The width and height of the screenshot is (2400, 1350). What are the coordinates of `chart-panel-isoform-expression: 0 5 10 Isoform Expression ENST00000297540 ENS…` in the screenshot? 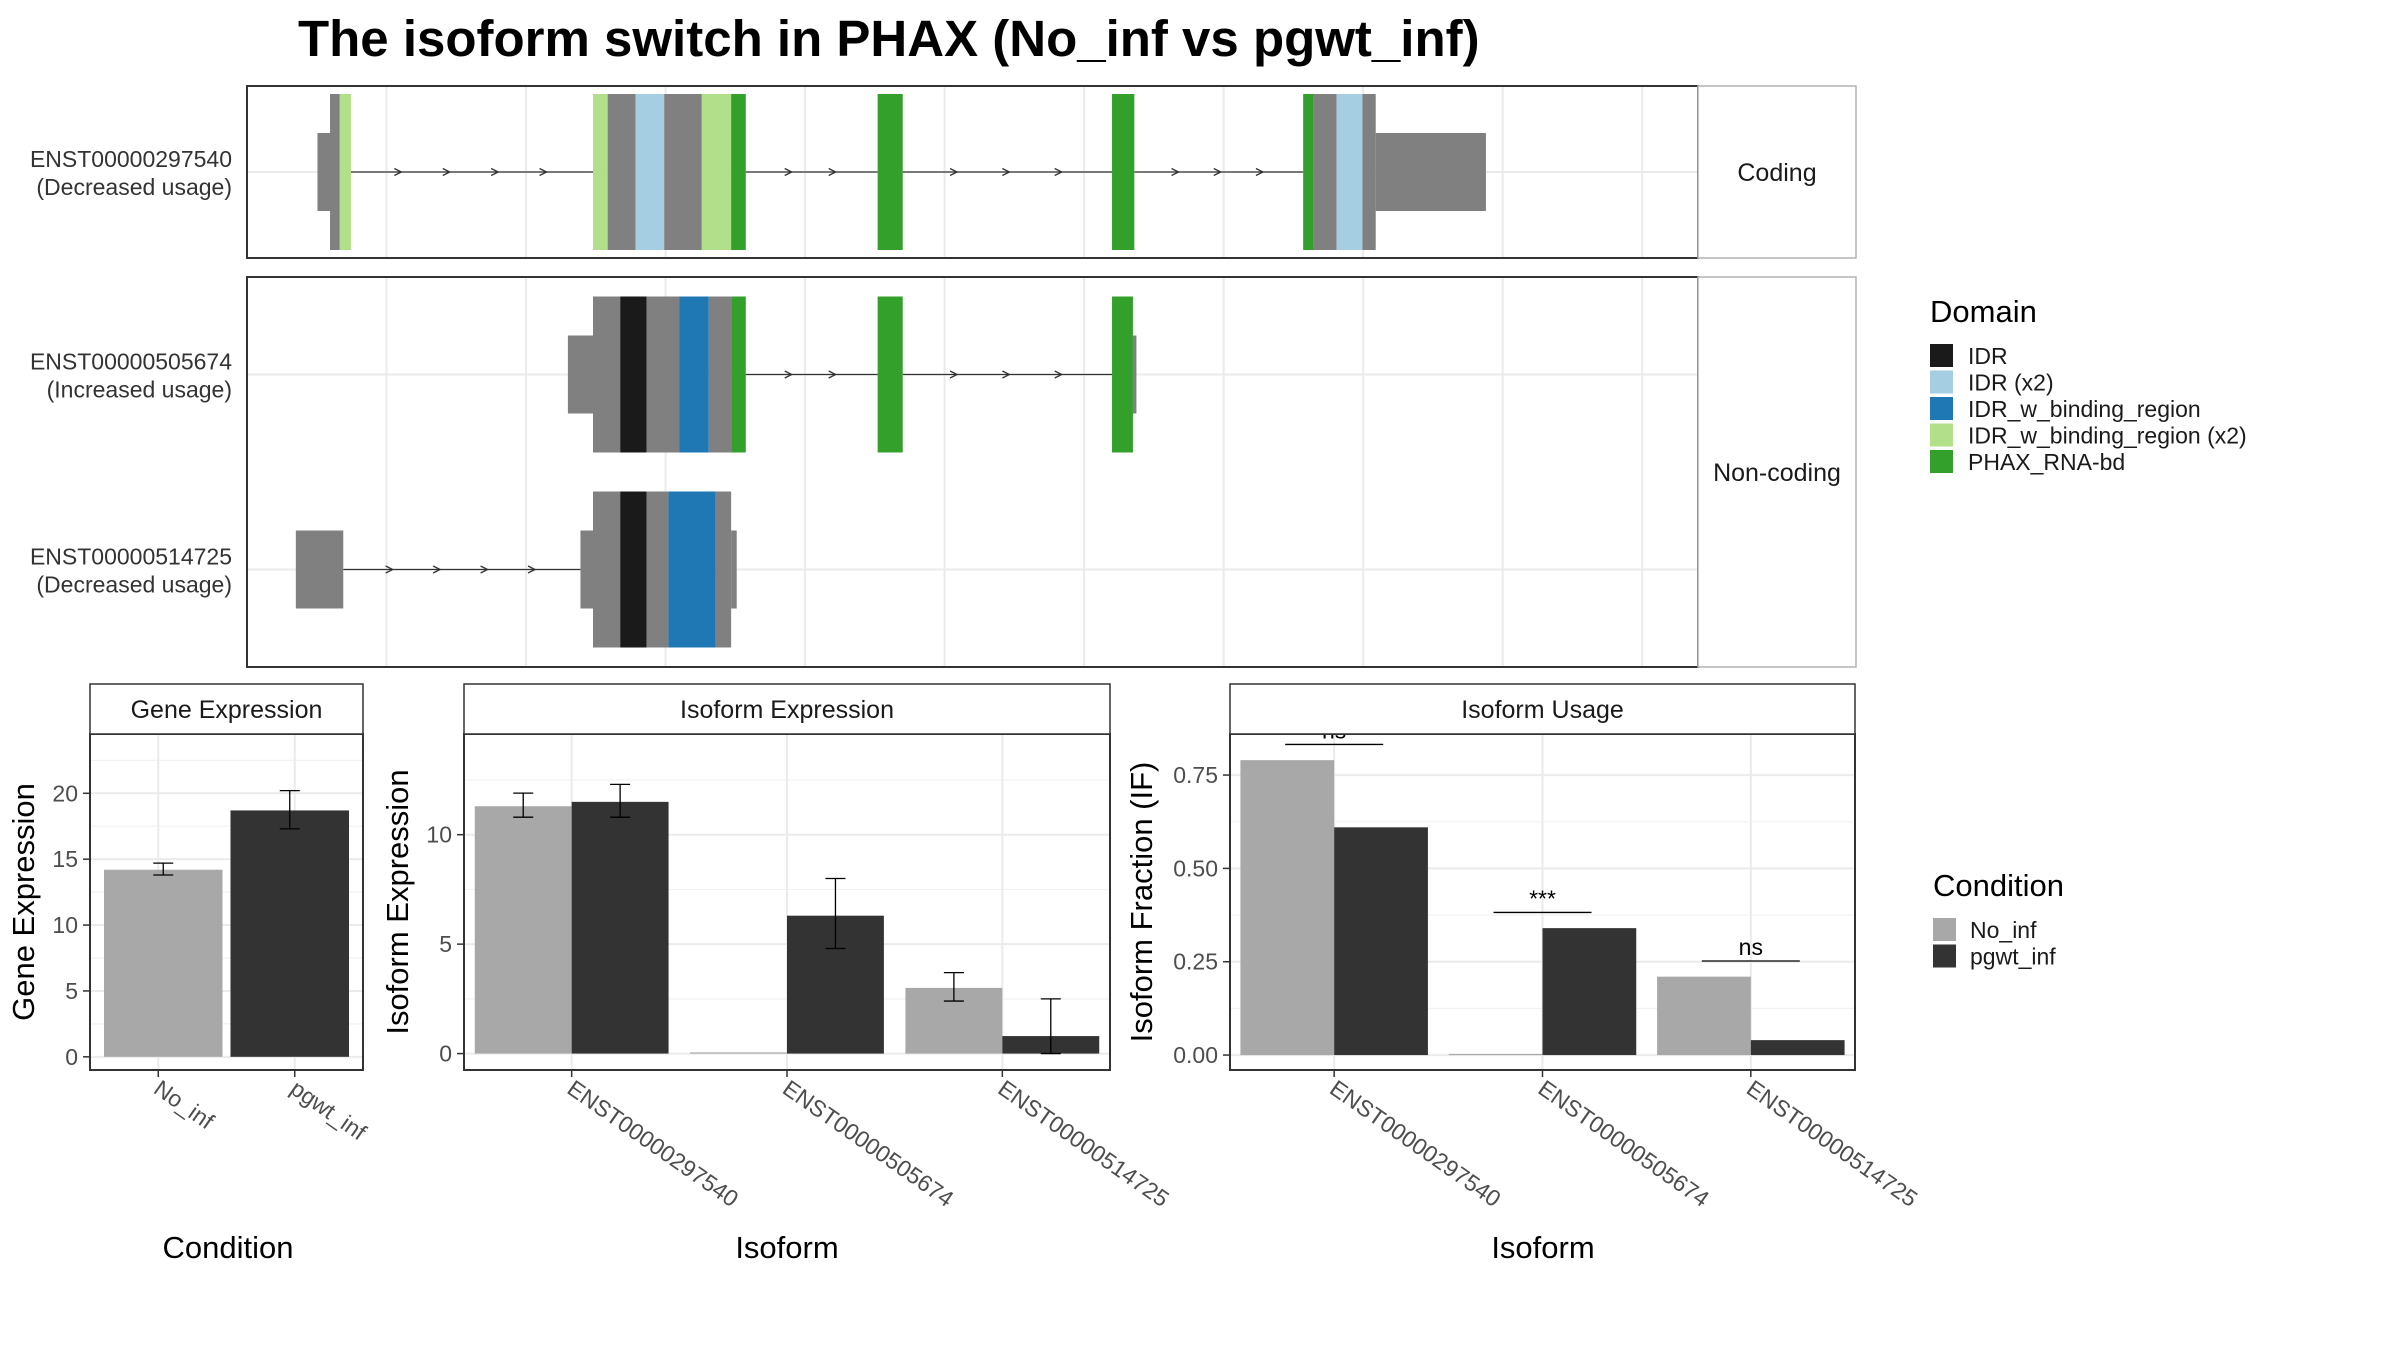 It's located at (777, 974).